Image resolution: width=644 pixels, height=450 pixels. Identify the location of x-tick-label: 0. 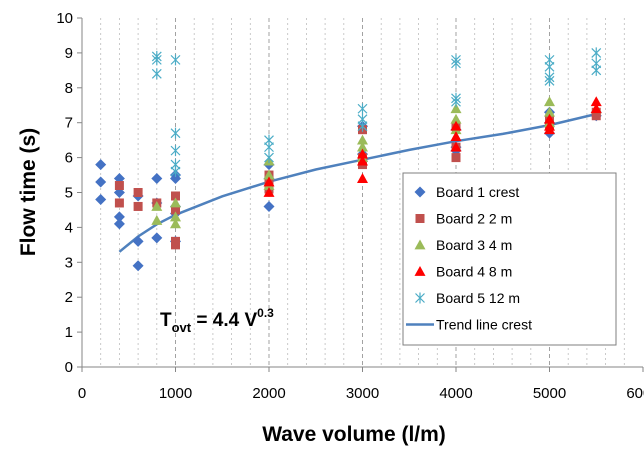
(82, 393).